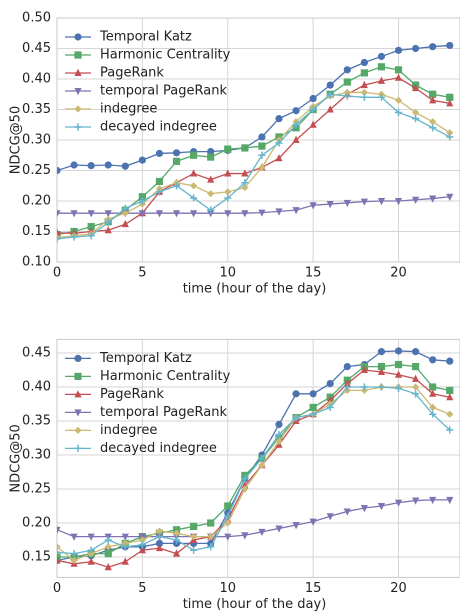 Image resolution: width=460 pixels, height=611 pixels. Describe the element at coordinates (398, 588) in the screenshot. I see `x-tick-label: 20` at that location.